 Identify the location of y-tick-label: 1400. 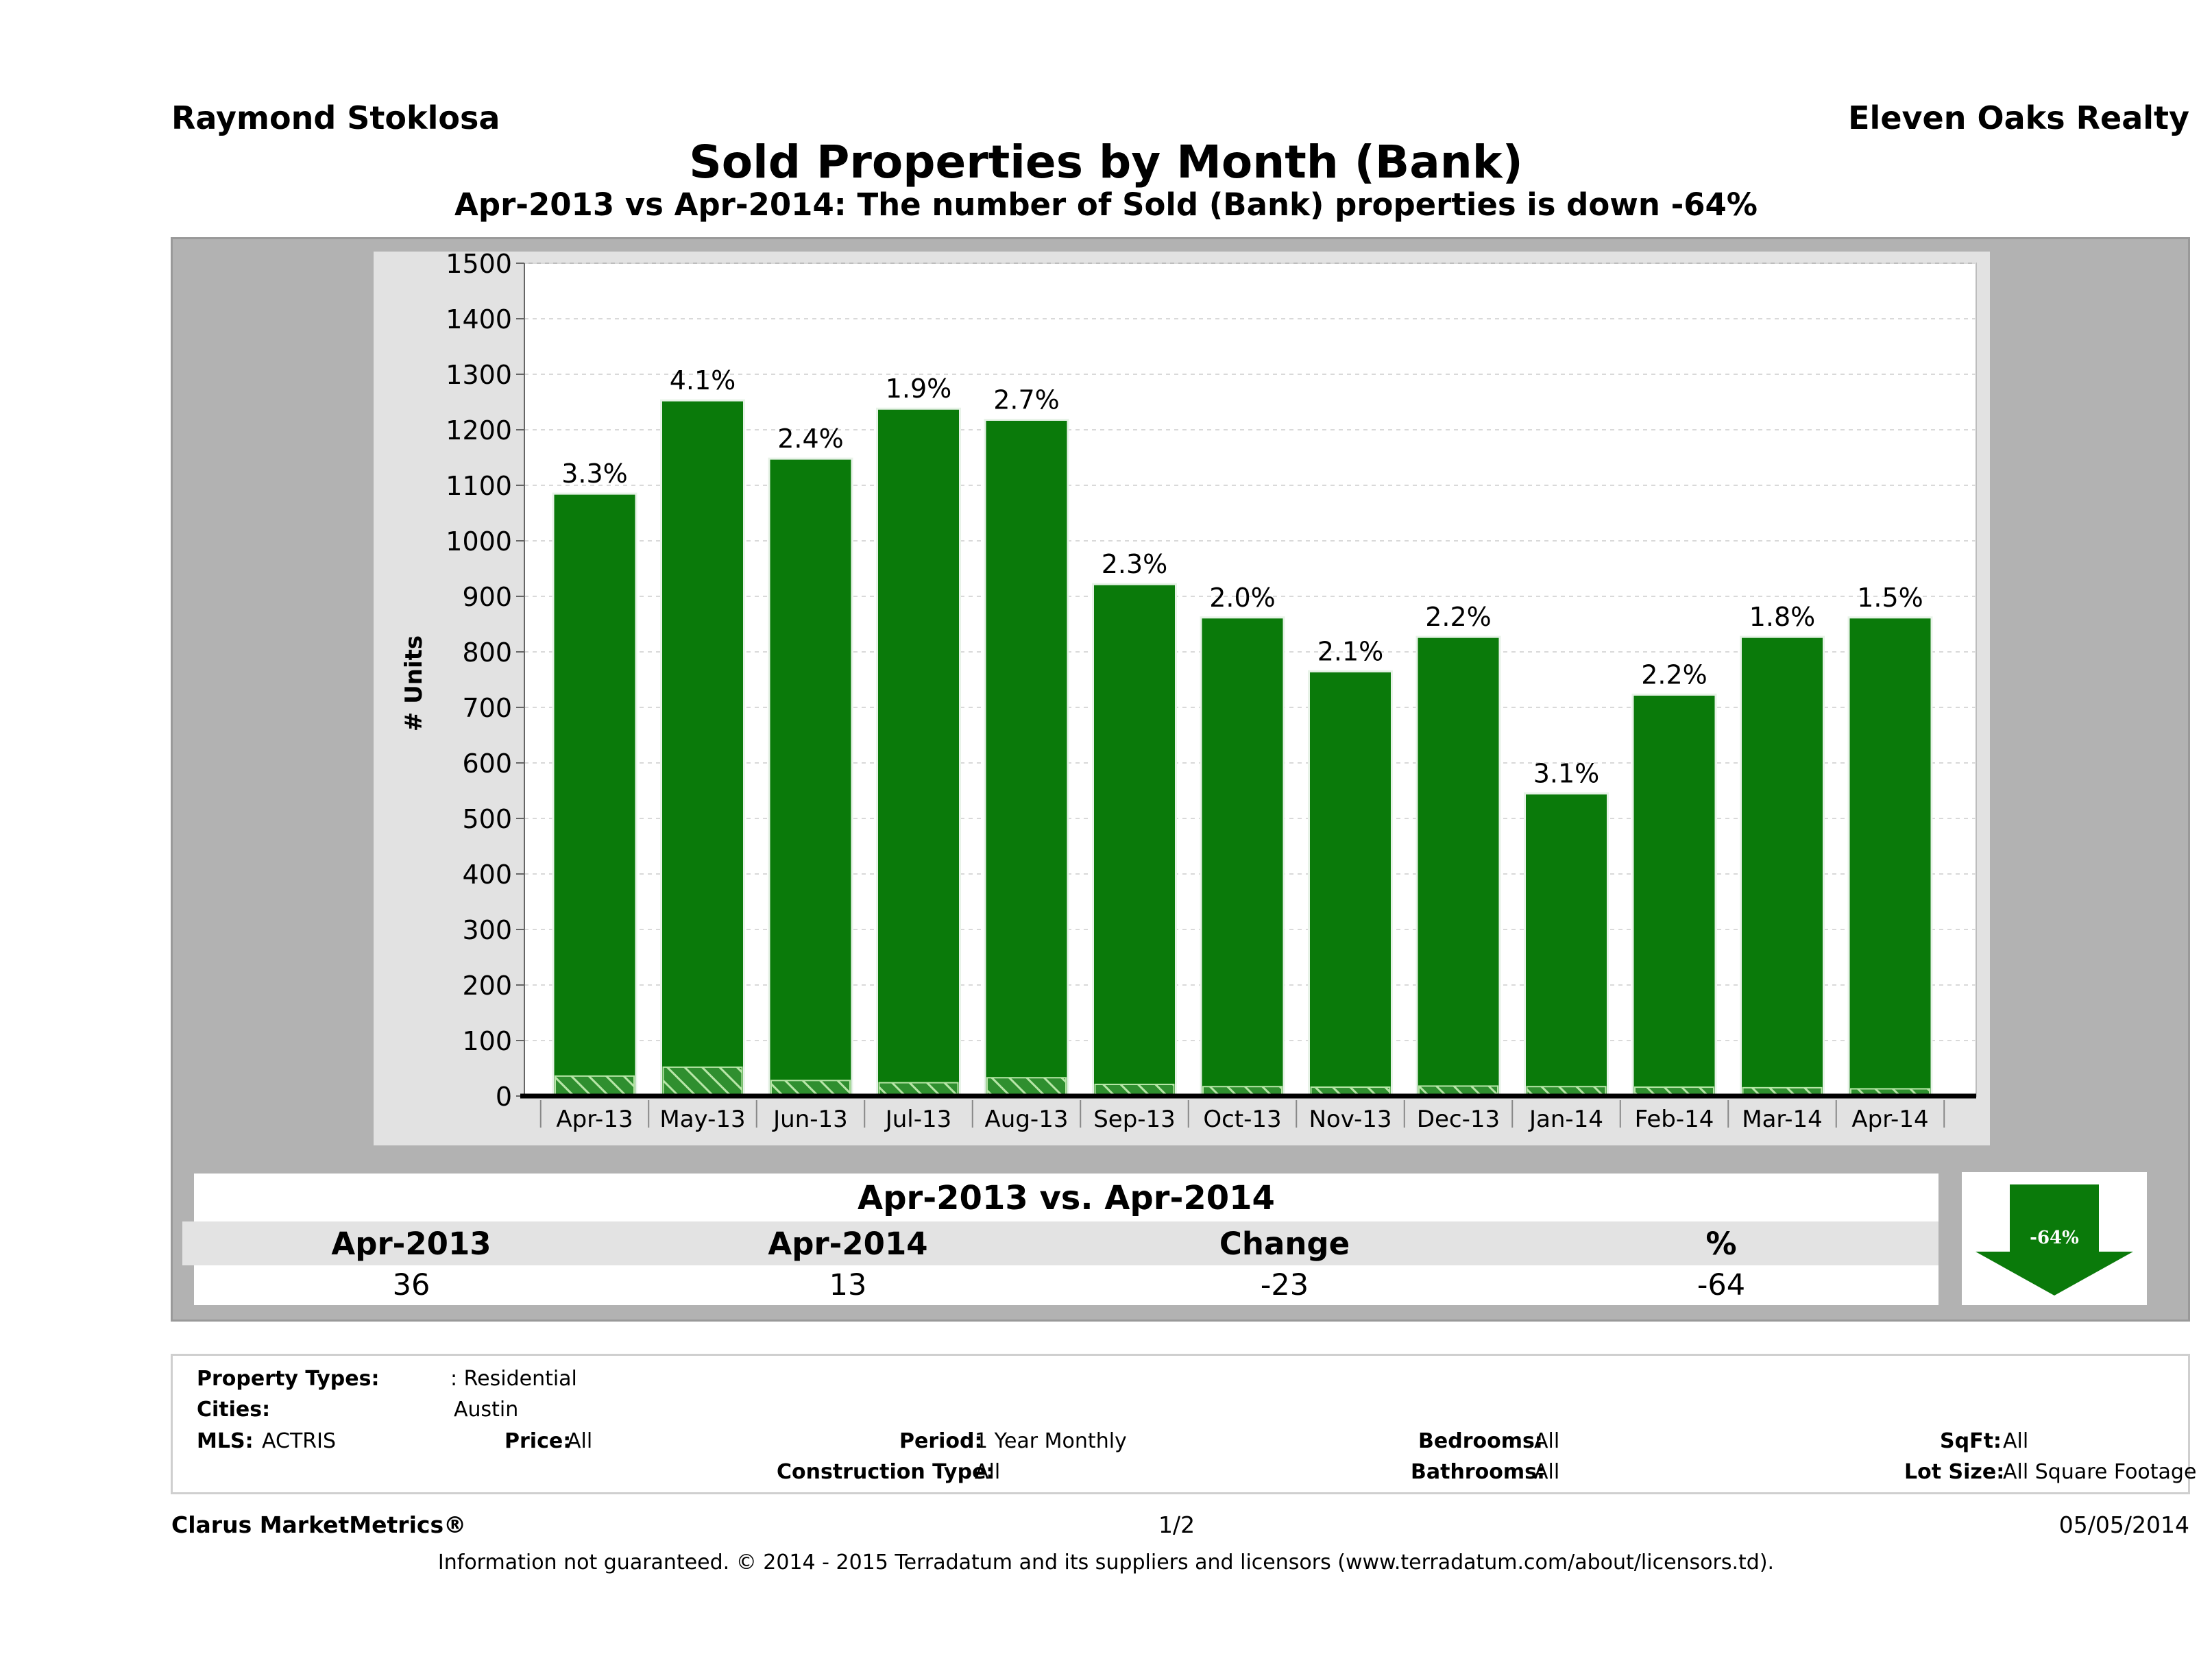
(479, 319).